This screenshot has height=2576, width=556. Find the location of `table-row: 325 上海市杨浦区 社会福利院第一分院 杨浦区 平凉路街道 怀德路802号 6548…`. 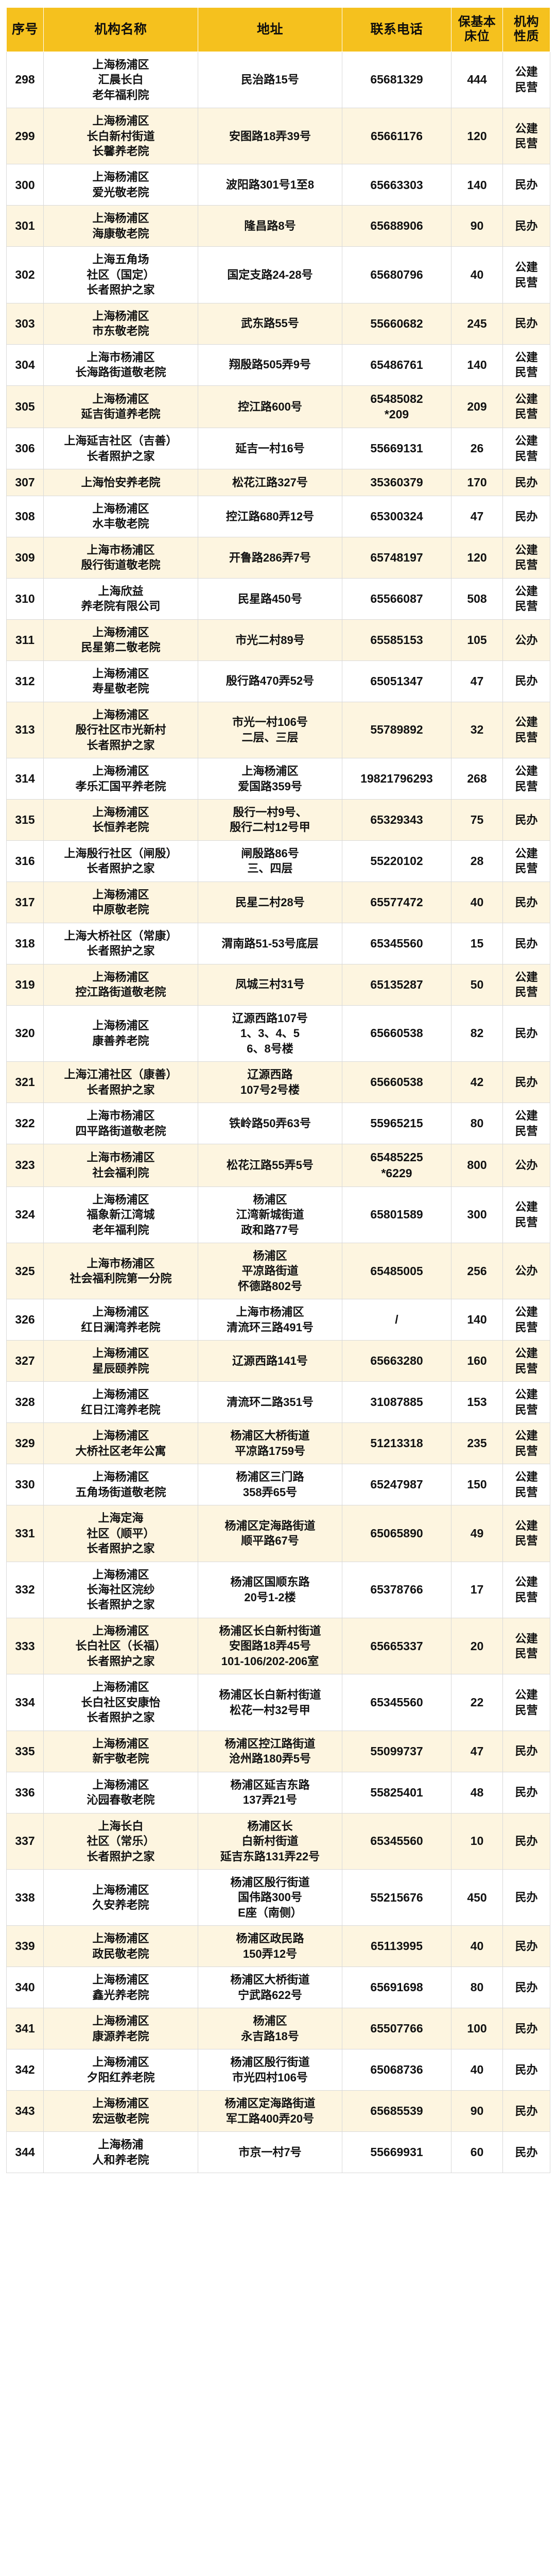

table-row: 325 上海市杨浦区 社会福利院第一分院 杨浦区 平凉路街道 怀德路802号 6548… is located at coordinates (278, 1271).